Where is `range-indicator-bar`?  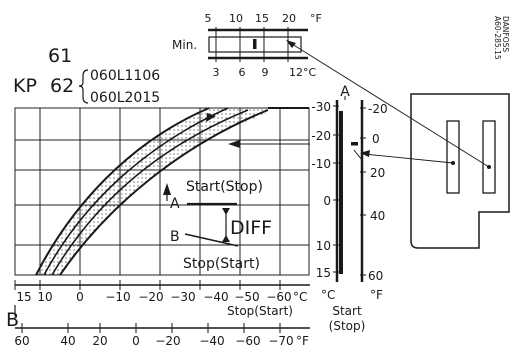 range-indicator-bar is located at coordinates (341, 192).